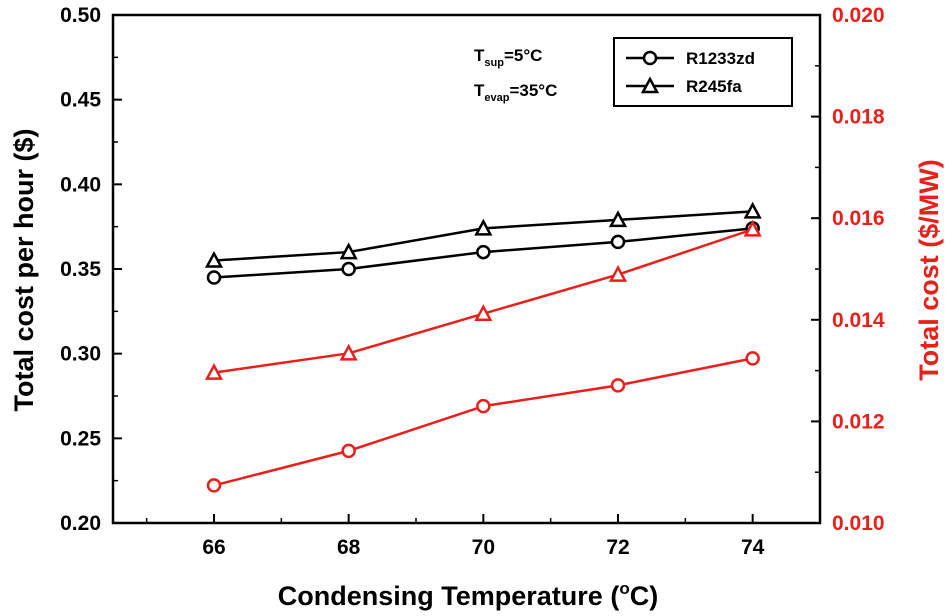  Describe the element at coordinates (24, 269) in the screenshot. I see `y-axis-left-title: Total cost per hour ($)` at that location.